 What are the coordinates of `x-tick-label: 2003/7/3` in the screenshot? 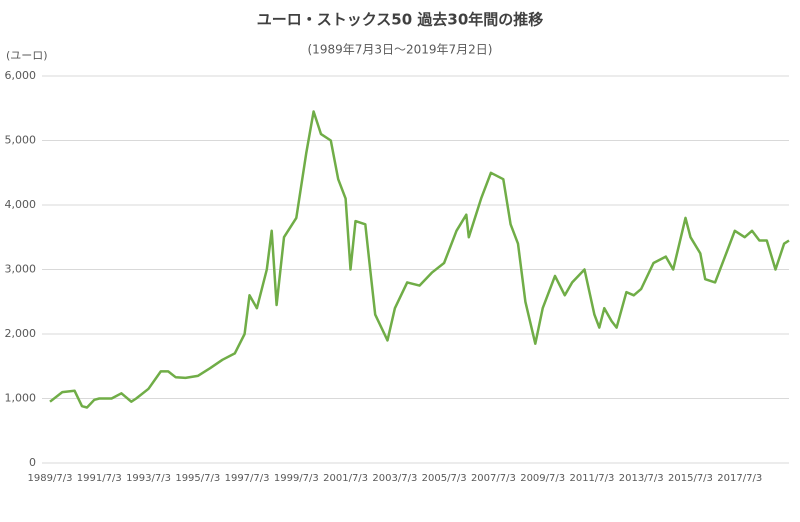 It's located at (394, 478).